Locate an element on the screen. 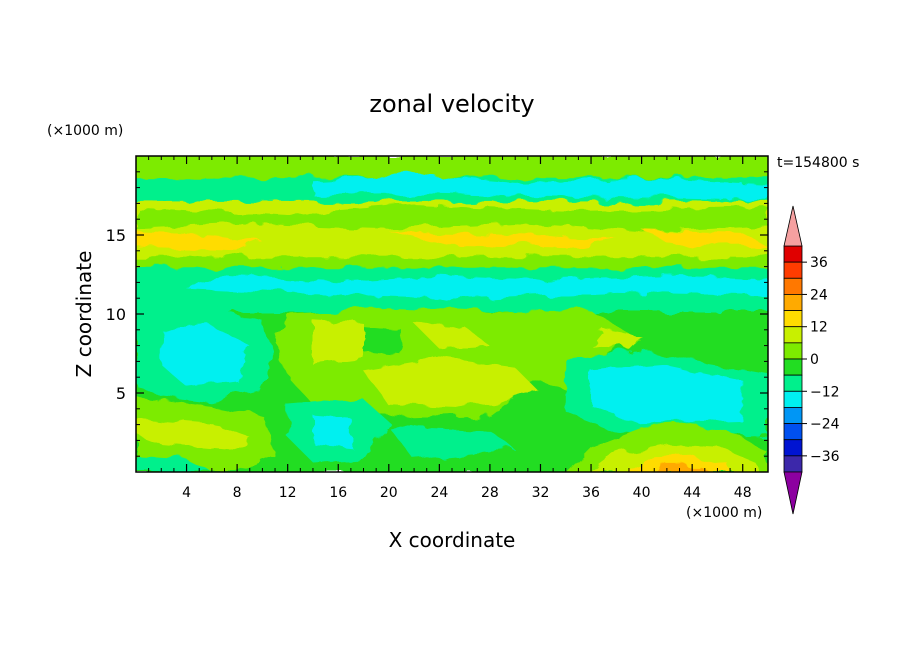 This screenshot has height=654, width=904. x-tick-label: 4 is located at coordinates (186, 493).